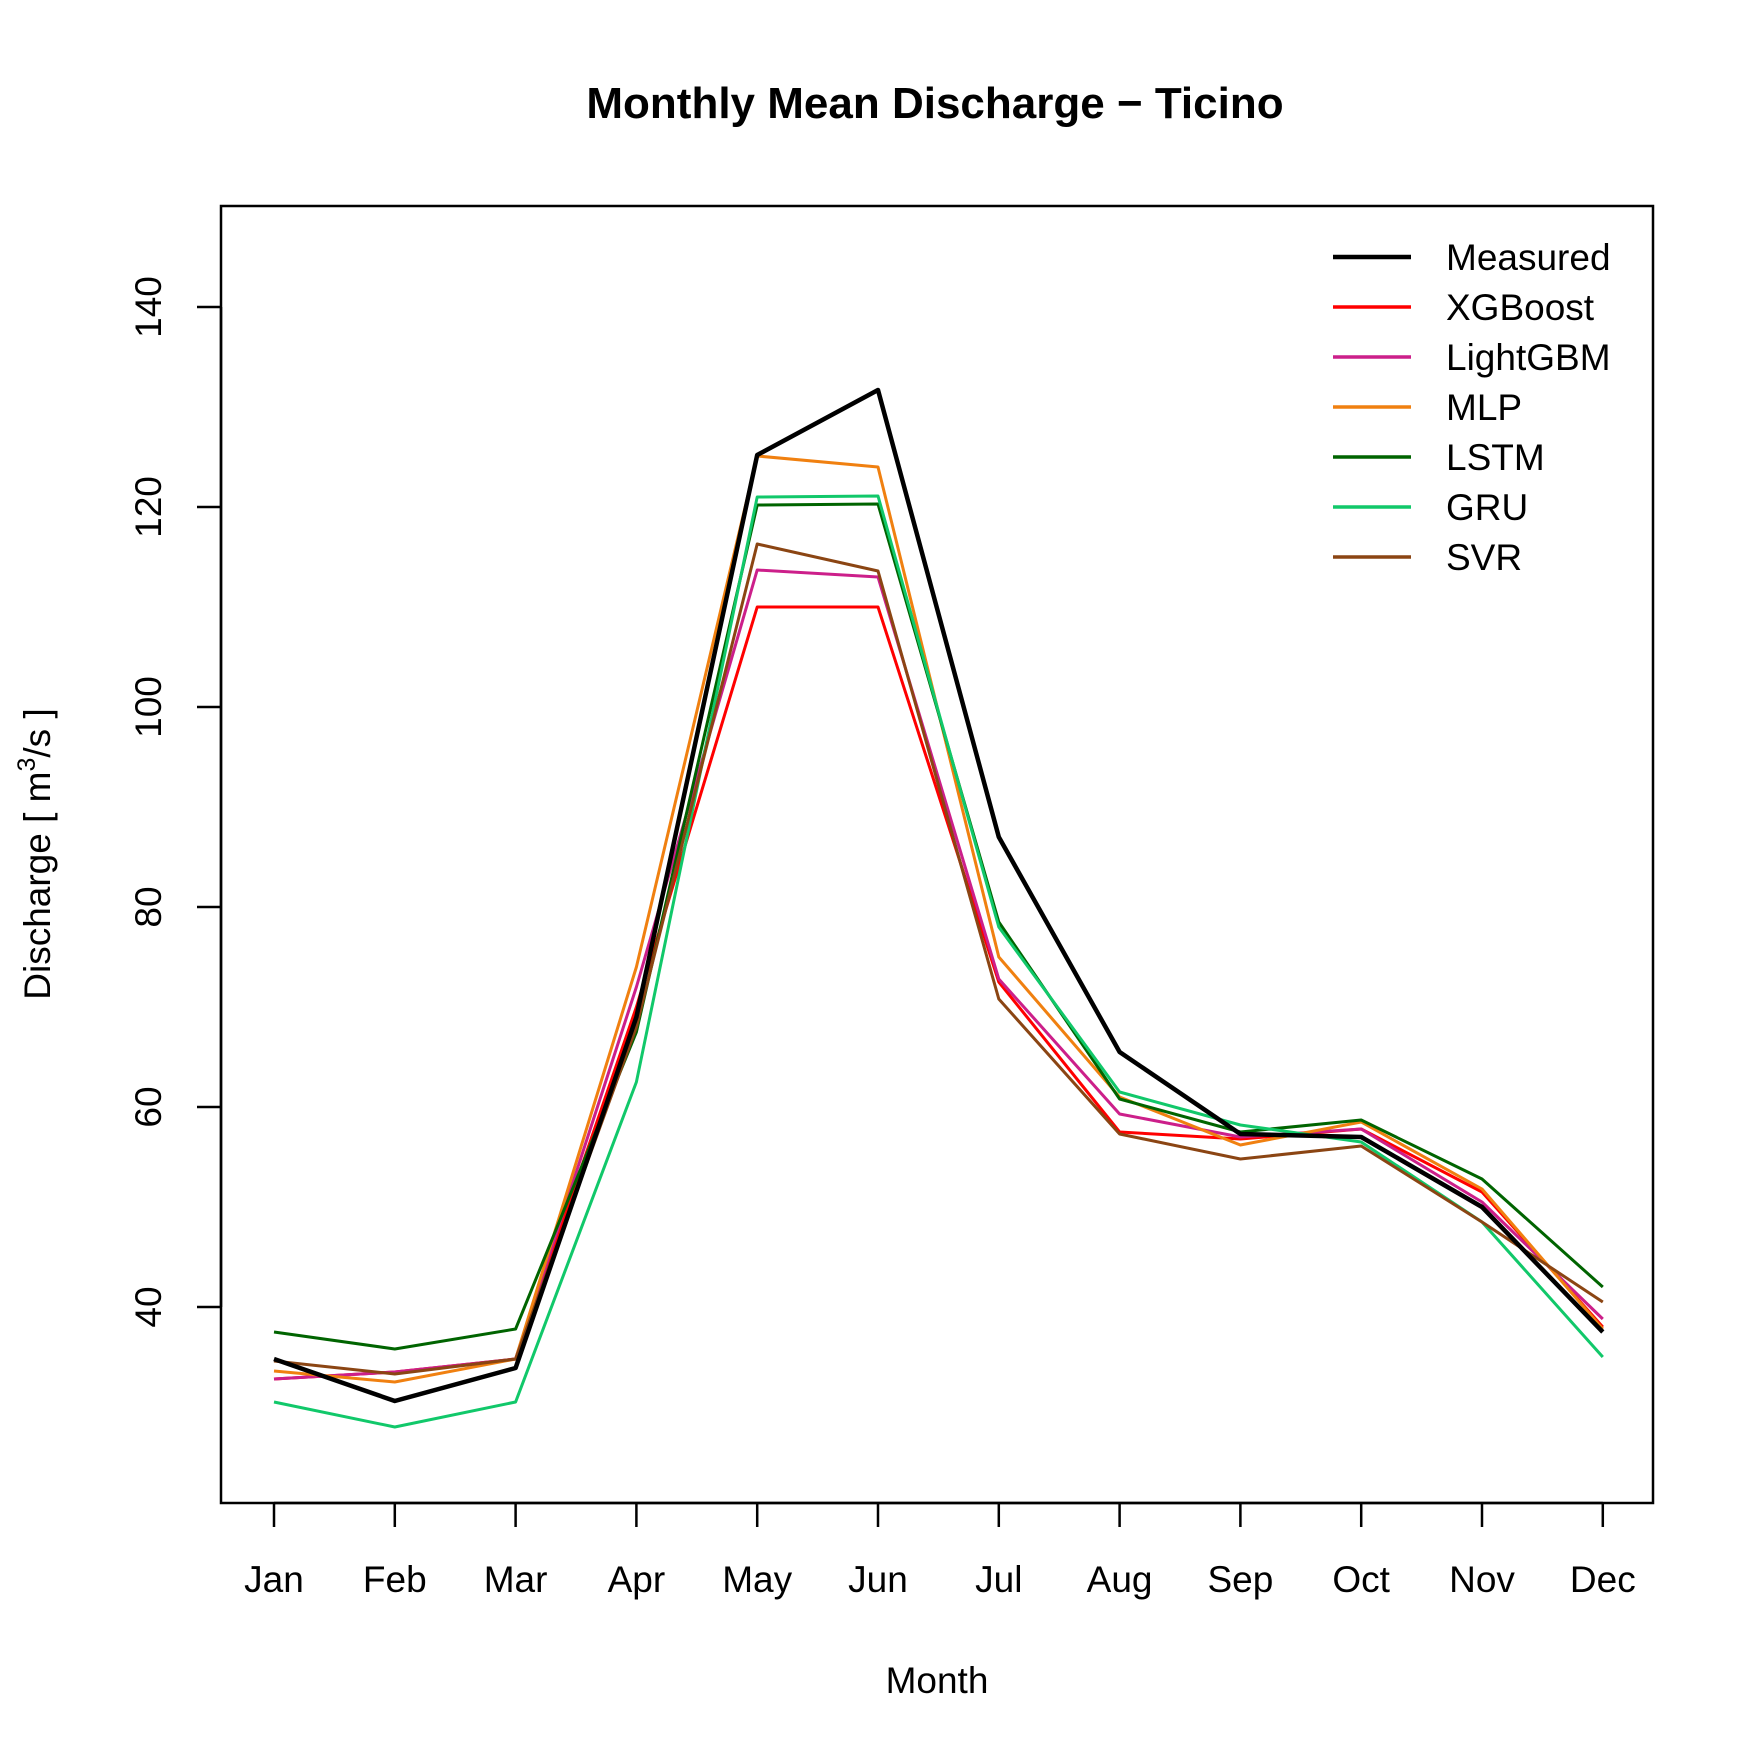 The height and width of the screenshot is (1750, 1750). Describe the element at coordinates (1528, 357) in the screenshot. I see `legend-label-lightgbm: LightGBM` at that location.